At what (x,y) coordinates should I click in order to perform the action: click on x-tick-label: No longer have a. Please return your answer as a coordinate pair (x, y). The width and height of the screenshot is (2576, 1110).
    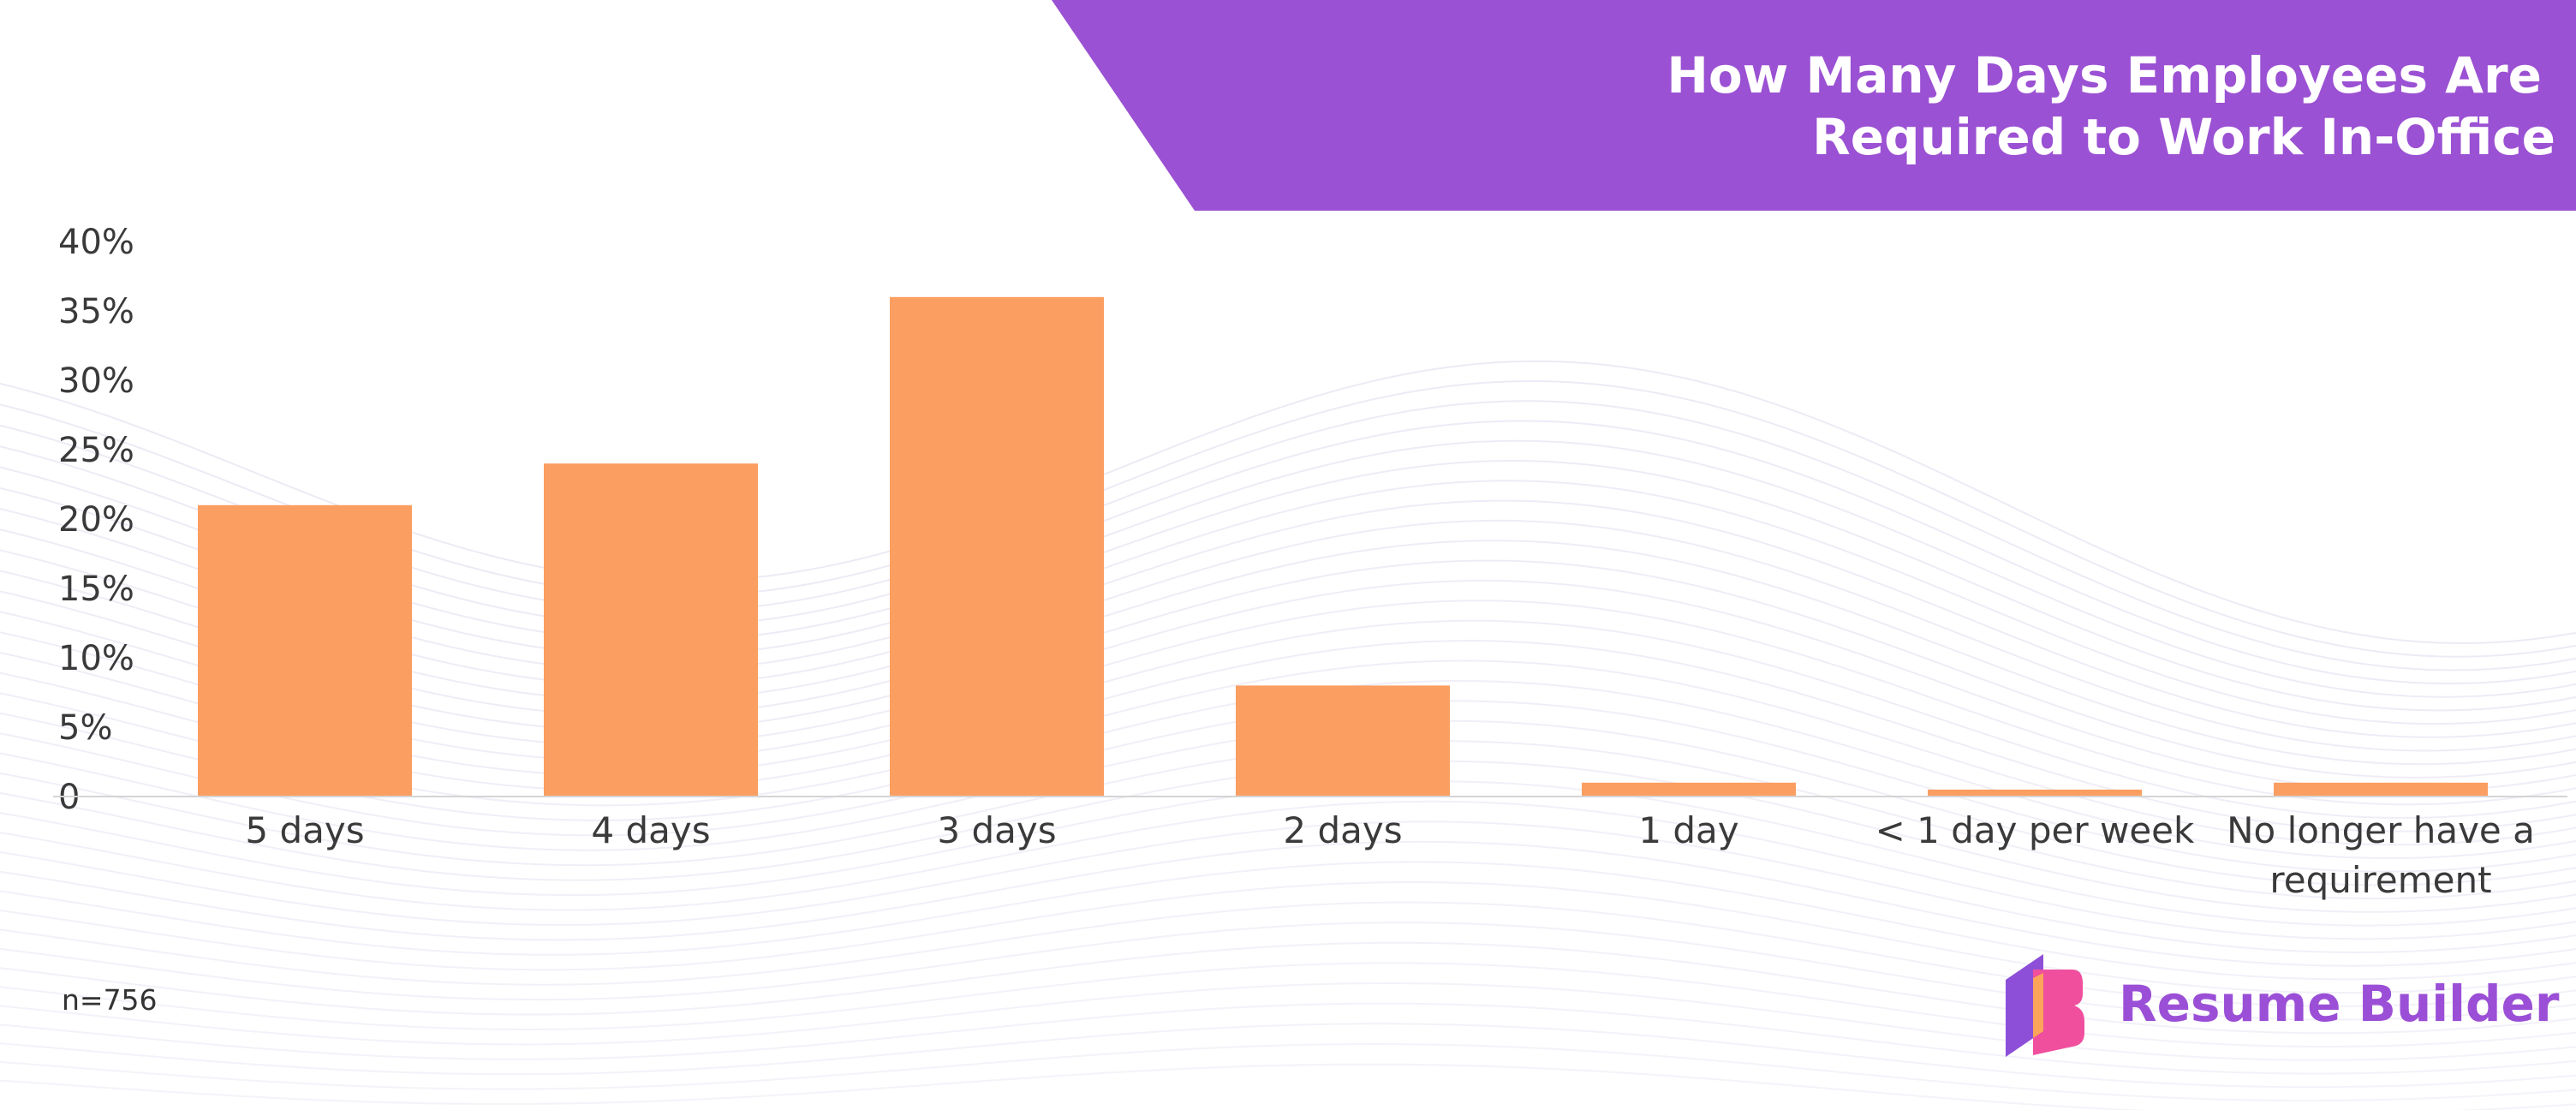
    Looking at the image, I should click on (2381, 830).